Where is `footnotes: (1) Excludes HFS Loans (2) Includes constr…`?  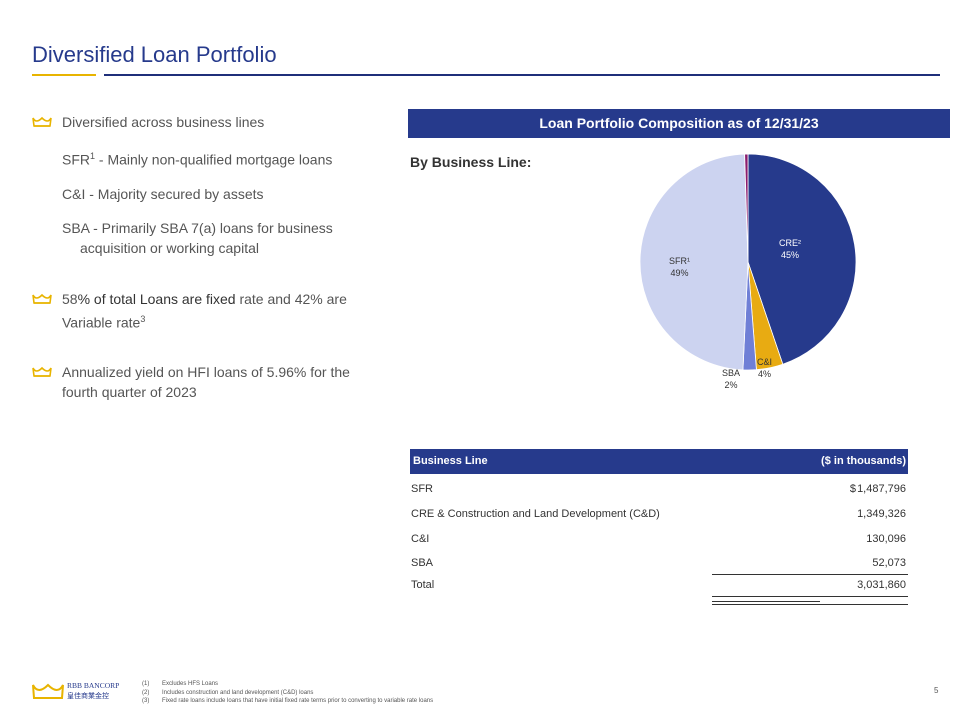
footnotes: (1) Excludes HFS Loans (2) Includes constr… is located at coordinates (287, 693).